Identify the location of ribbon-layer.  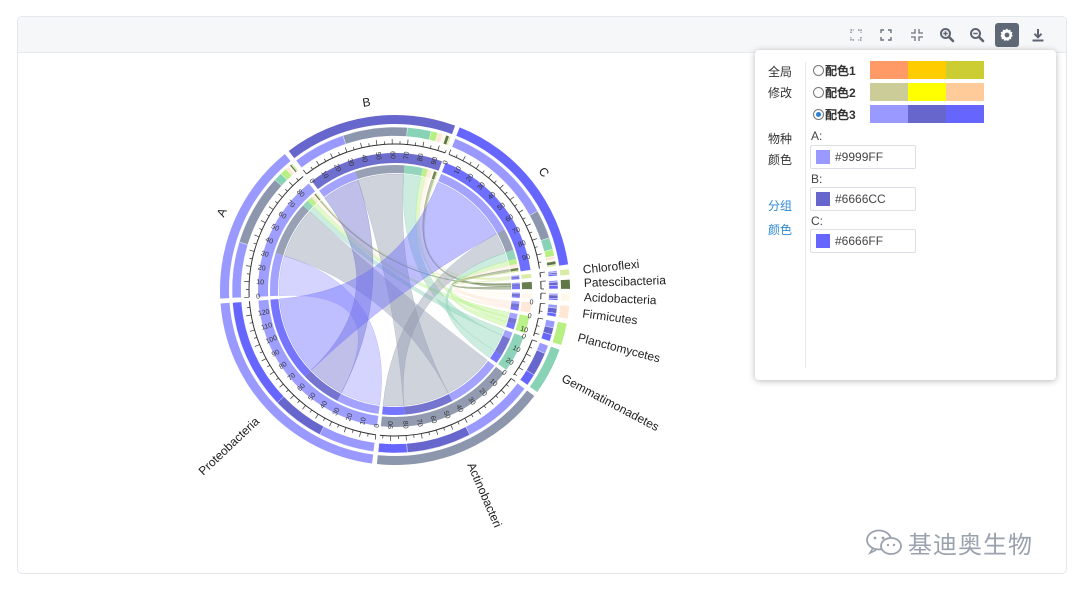
(395, 290).